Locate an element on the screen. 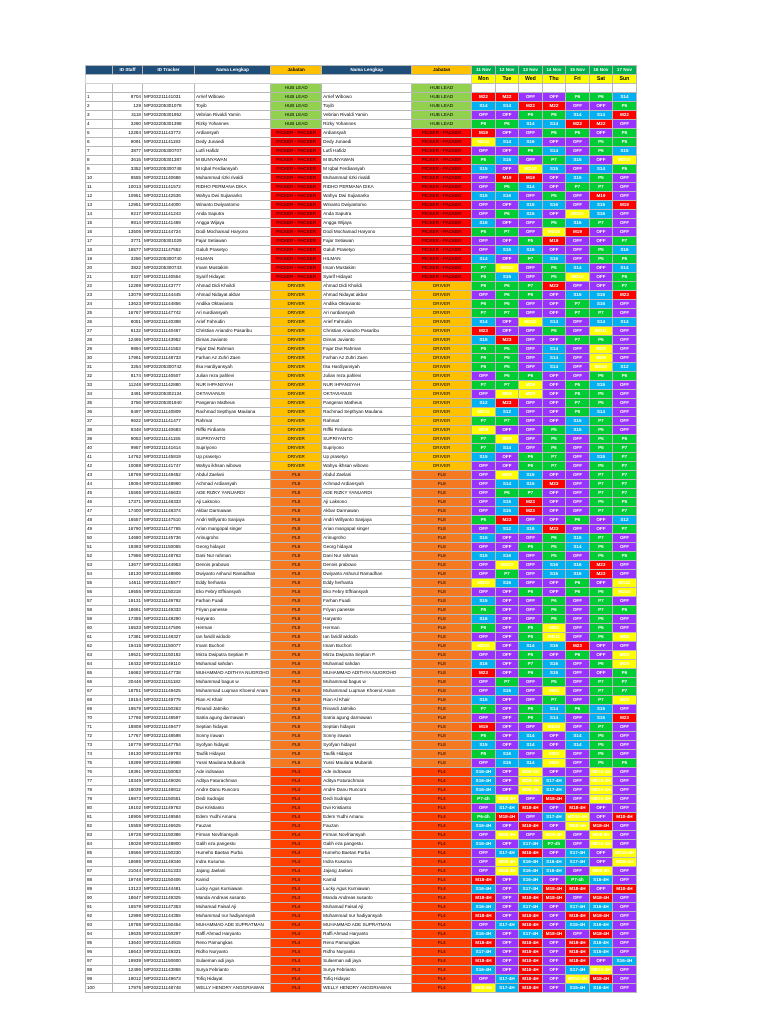 The width and height of the screenshot is (768, 1024). jabatan-cell-2: HUB LEAD is located at coordinates (442, 106).